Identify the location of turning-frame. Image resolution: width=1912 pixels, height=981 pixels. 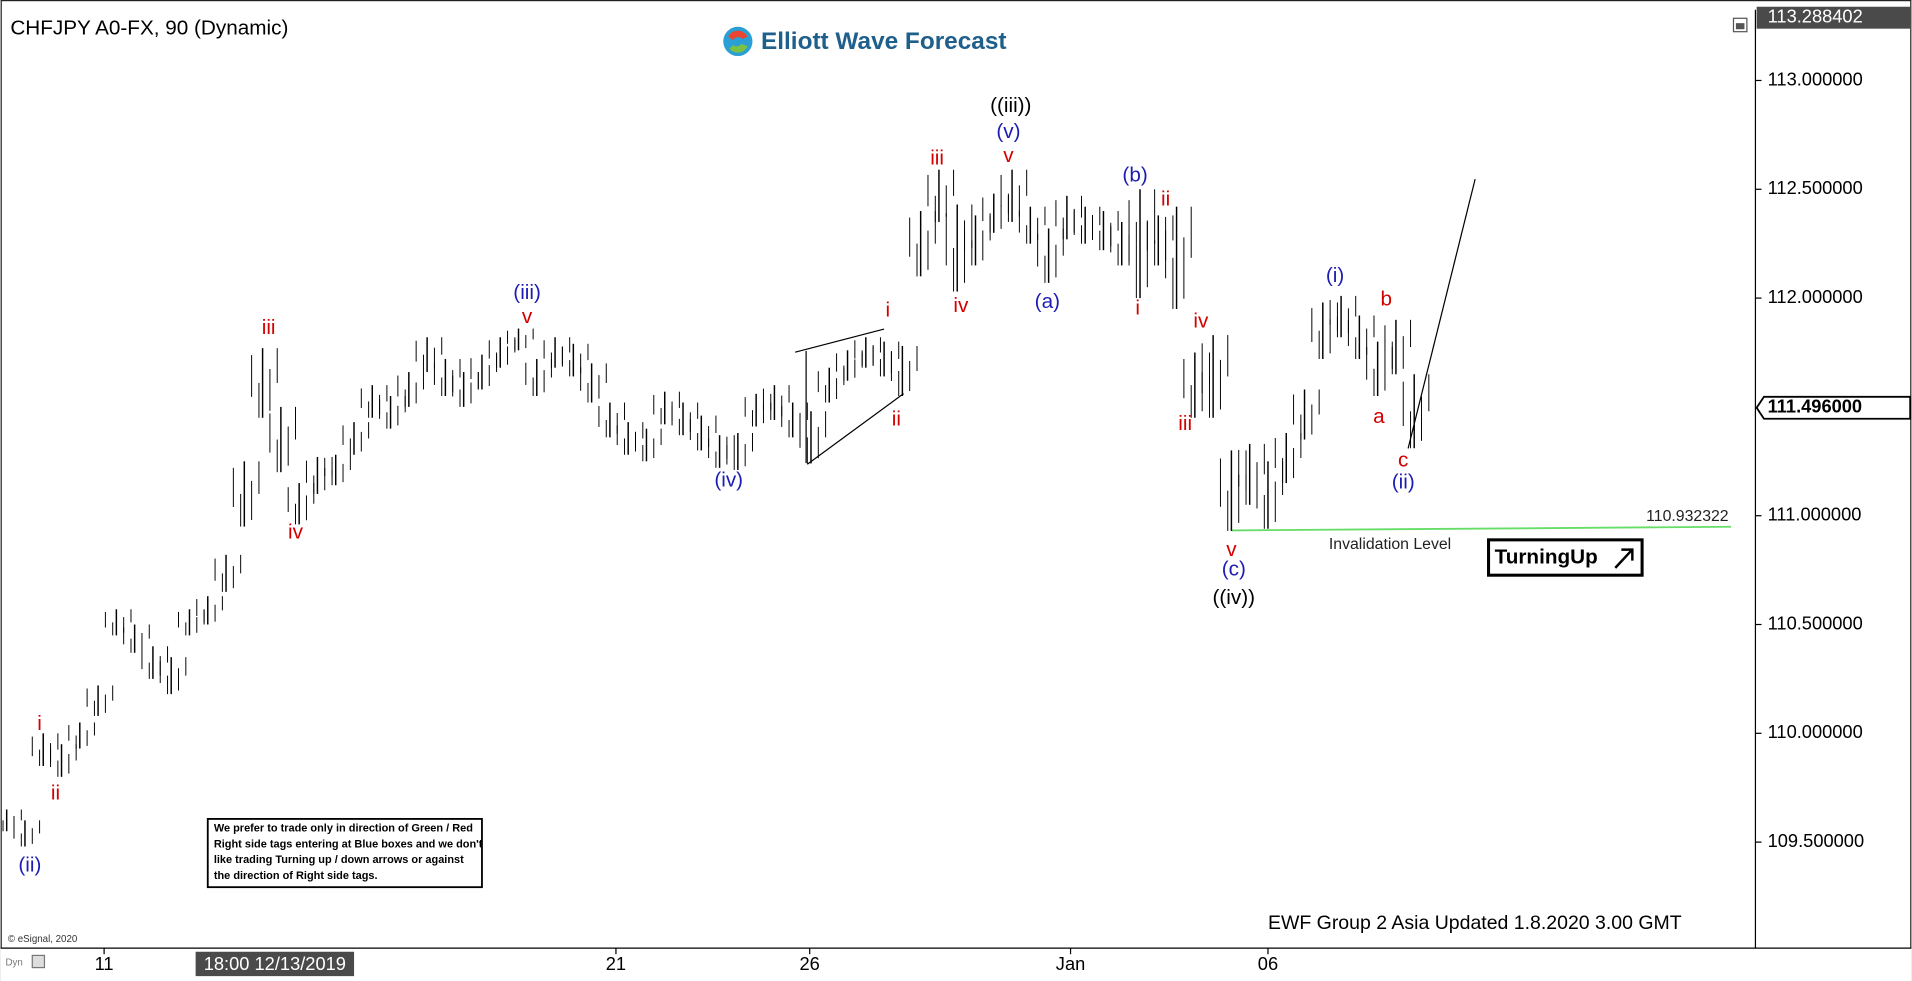
(1565, 557).